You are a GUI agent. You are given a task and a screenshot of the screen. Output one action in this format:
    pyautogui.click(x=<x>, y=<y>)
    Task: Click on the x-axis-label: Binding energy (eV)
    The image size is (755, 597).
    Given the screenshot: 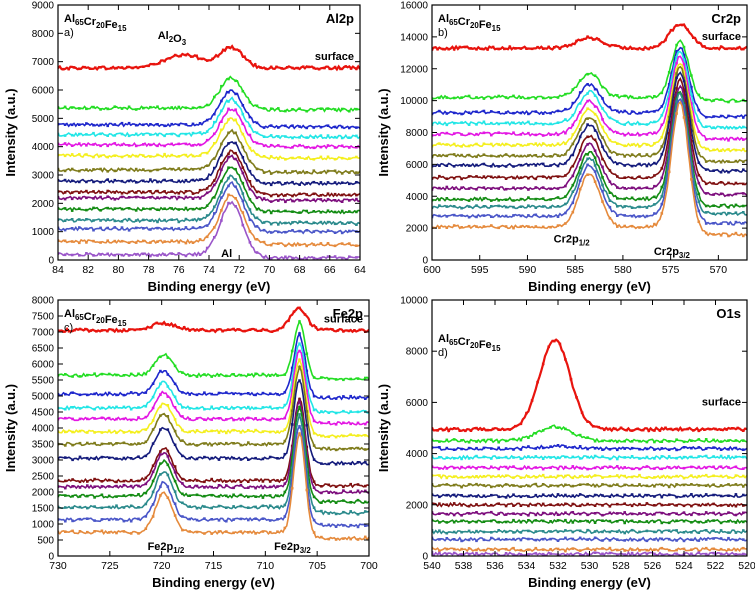 What is the action you would take?
    pyautogui.click(x=213, y=582)
    